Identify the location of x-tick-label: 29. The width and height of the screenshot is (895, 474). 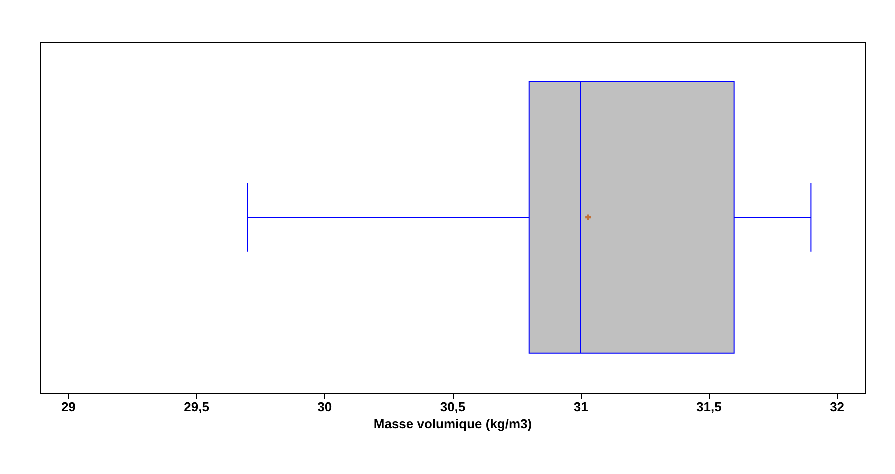
(68, 407).